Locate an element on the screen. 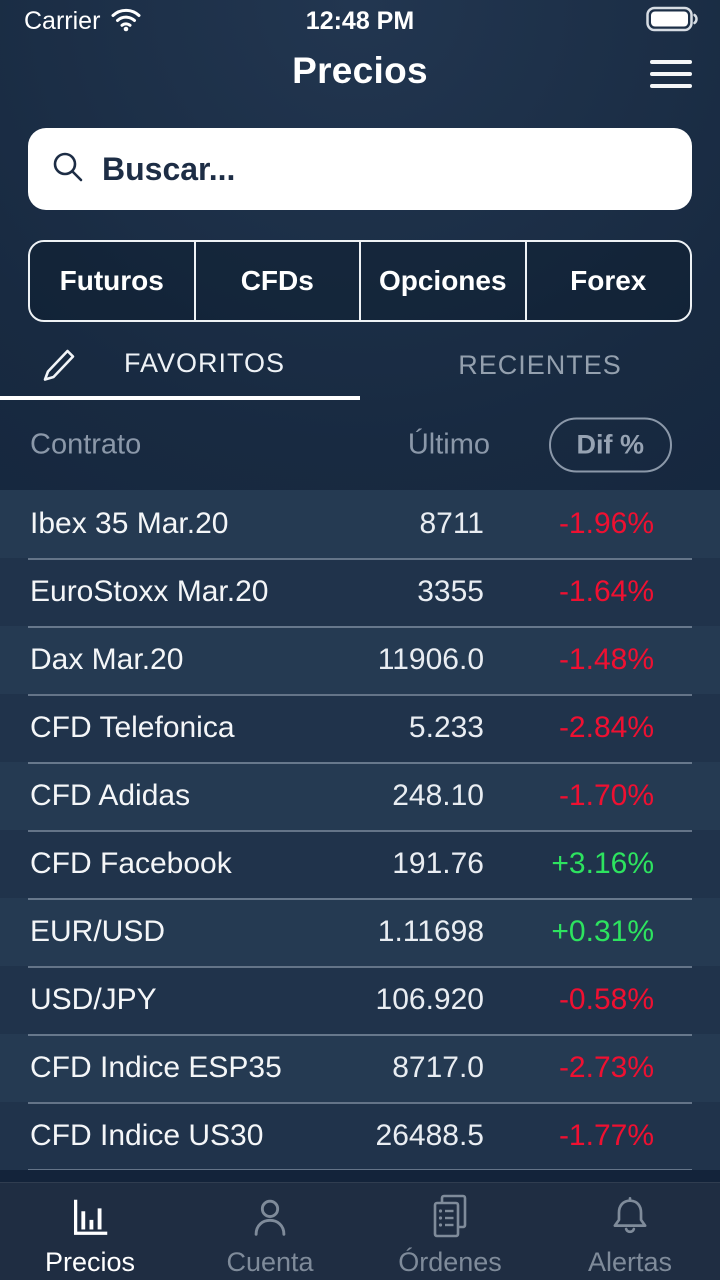  table-row: CFD Adidas 248.10 -1.70% is located at coordinates (360, 796).